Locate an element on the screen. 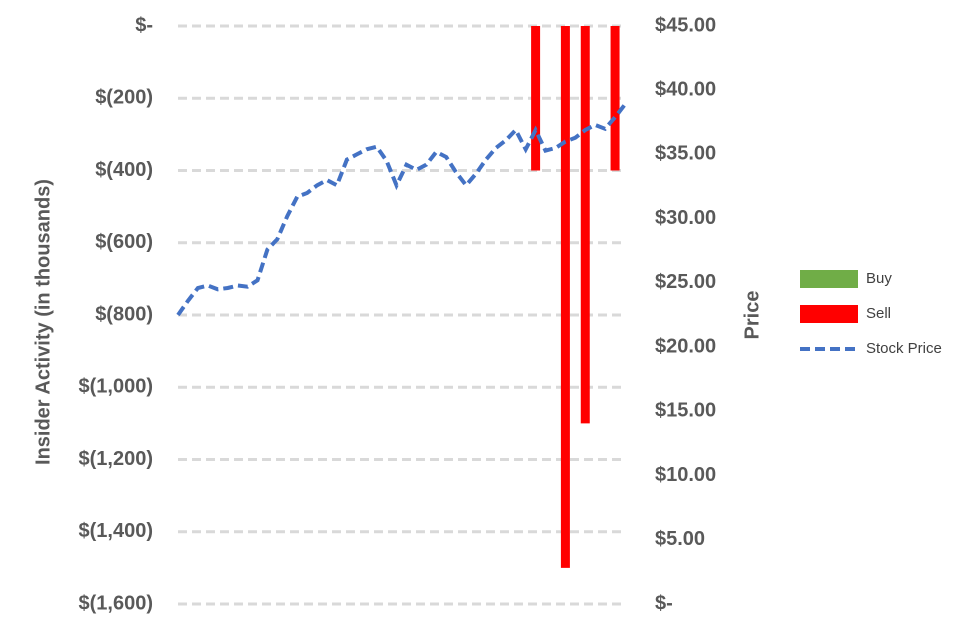  y2-axis-title: Price is located at coordinates (752, 315).